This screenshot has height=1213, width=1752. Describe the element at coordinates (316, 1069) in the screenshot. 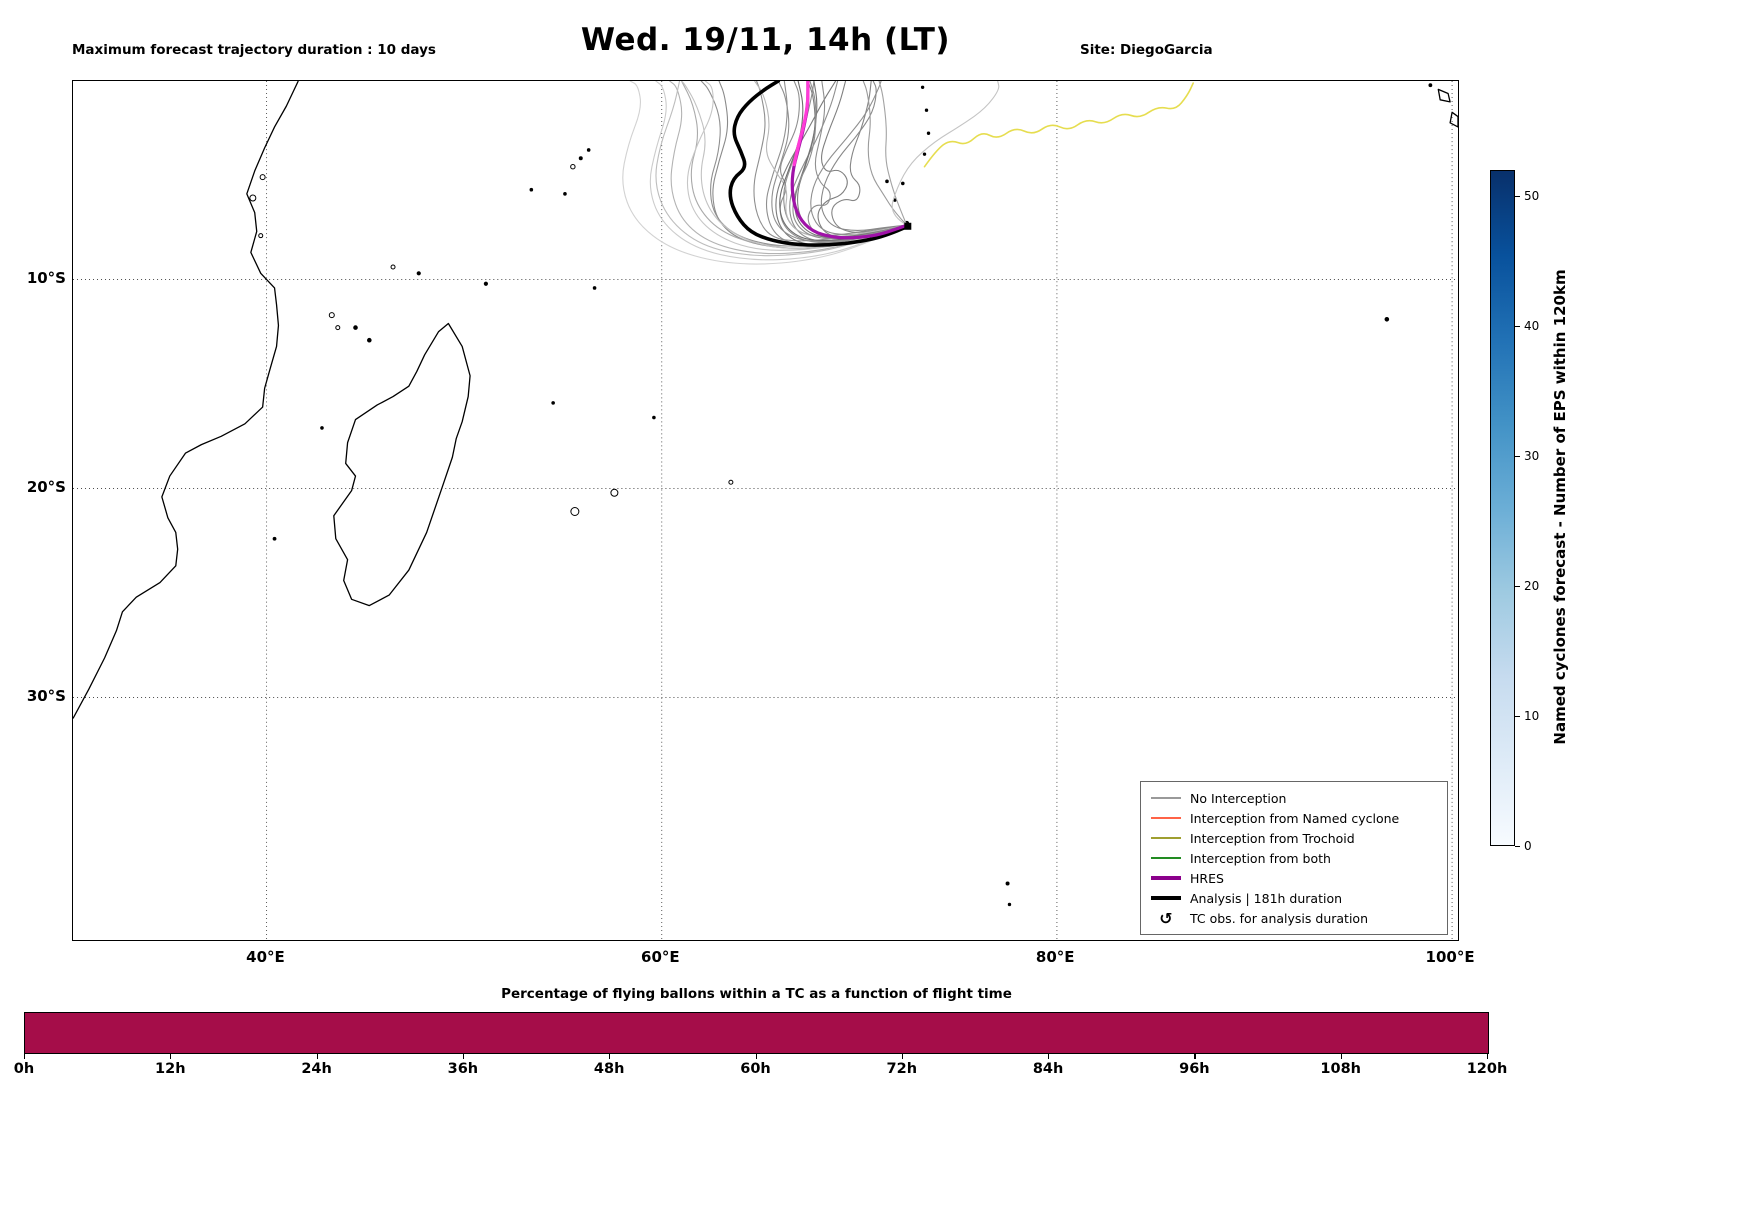

I see `time-tick-label: 24h` at that location.